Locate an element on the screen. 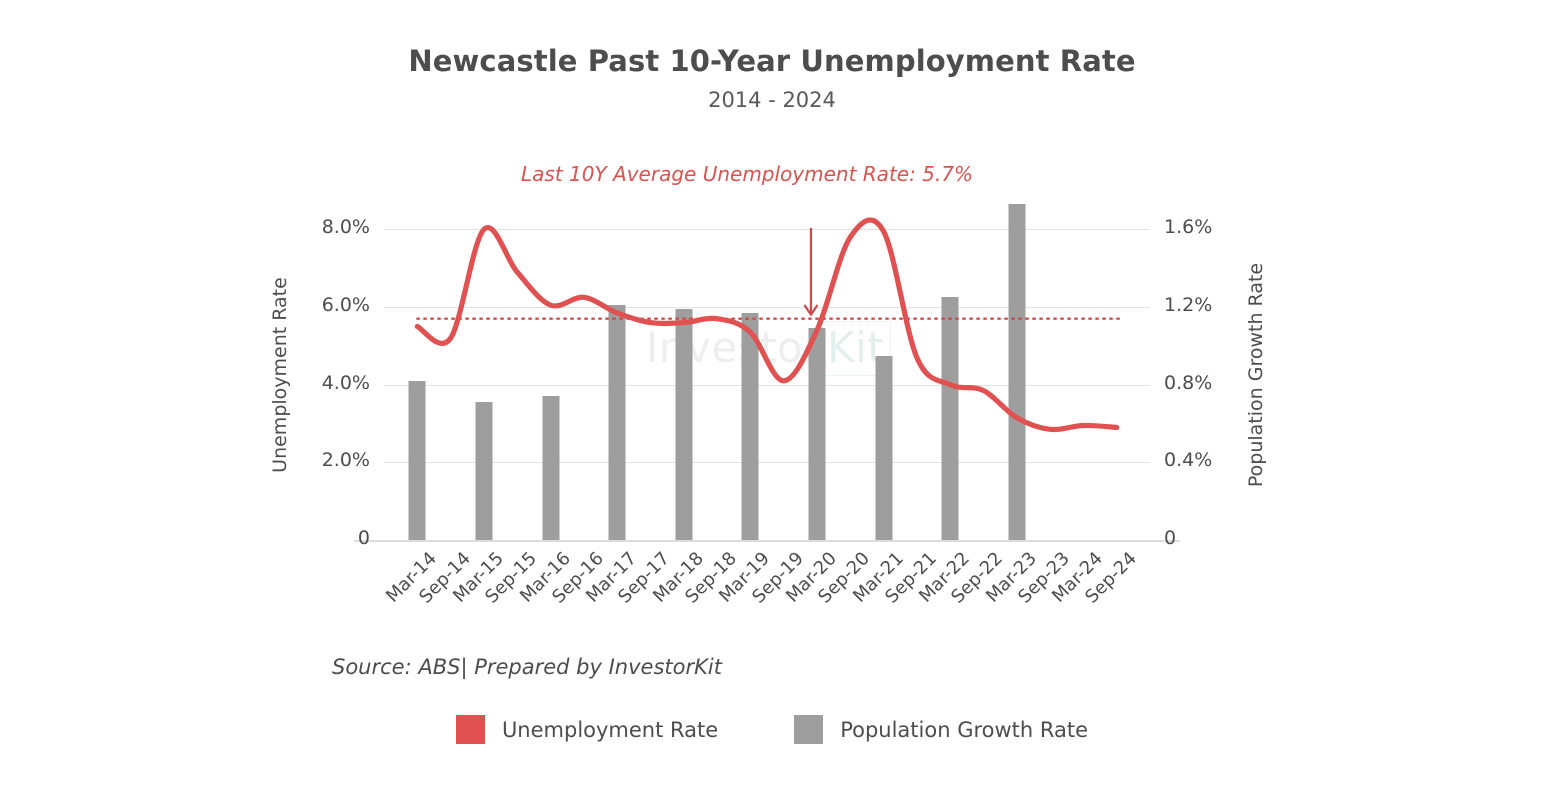 The height and width of the screenshot is (800, 1544). y-tick-right-0: 0 is located at coordinates (1170, 538).